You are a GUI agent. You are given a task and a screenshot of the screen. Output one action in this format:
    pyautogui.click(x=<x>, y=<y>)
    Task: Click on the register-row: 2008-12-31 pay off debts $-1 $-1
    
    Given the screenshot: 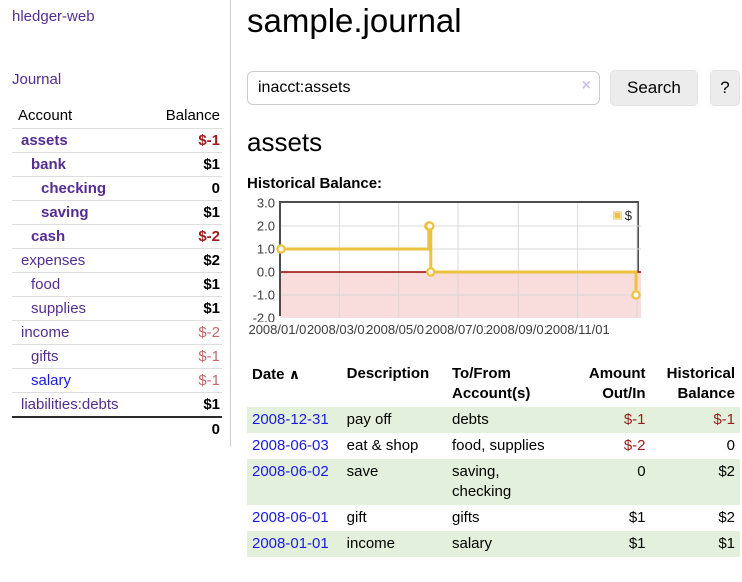 What is the action you would take?
    pyautogui.click(x=493, y=420)
    